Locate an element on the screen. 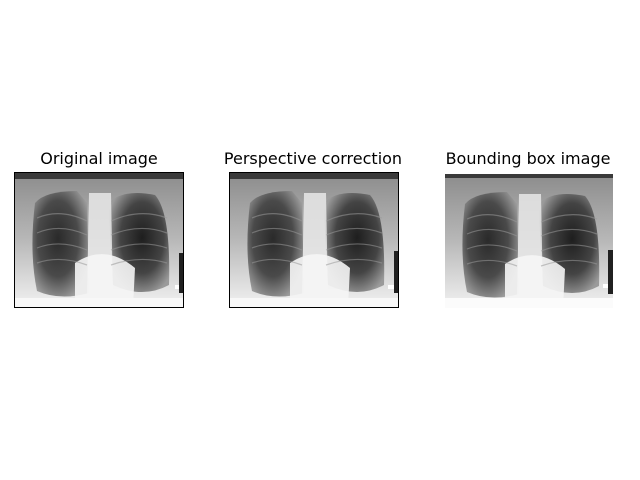 The width and height of the screenshot is (640, 480). xray-image-bounding-box is located at coordinates (529, 241).